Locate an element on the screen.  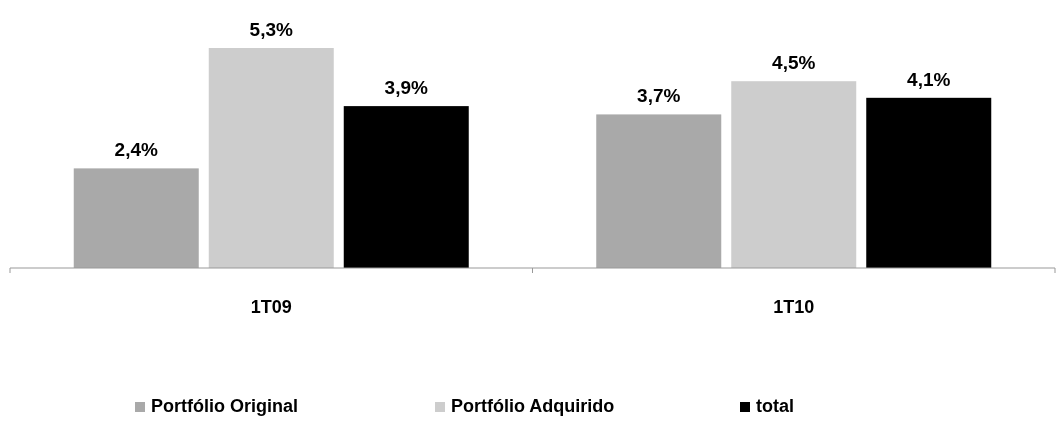
legend-label: Portfólio Original is located at coordinates (224, 406).